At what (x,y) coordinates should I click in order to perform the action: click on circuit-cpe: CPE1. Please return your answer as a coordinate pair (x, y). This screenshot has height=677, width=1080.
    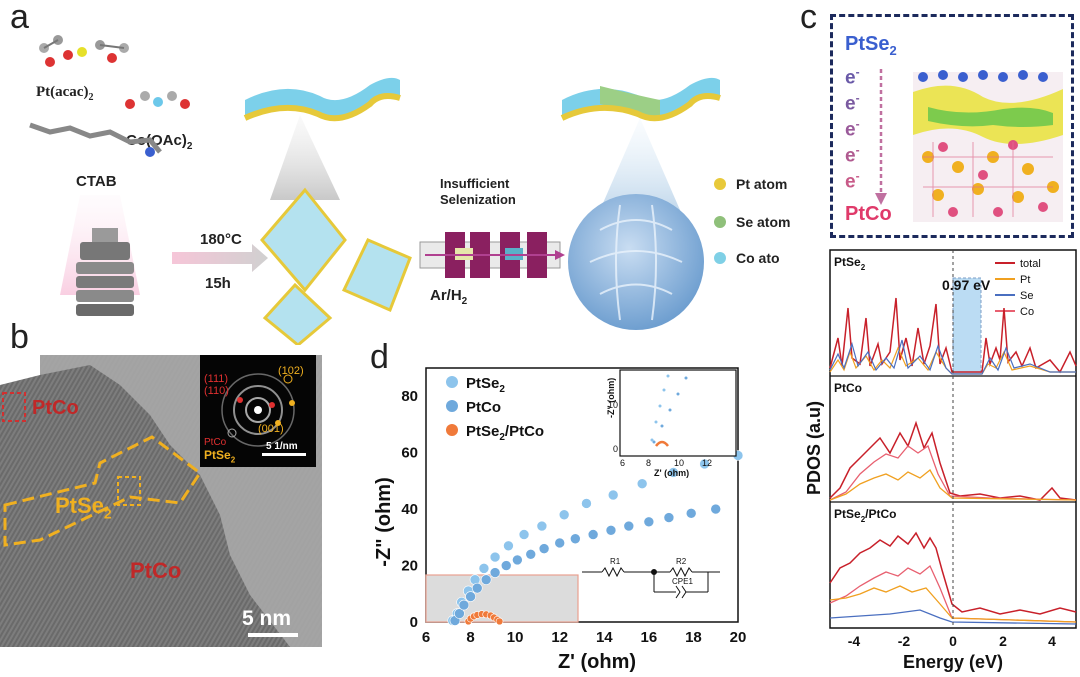
    Looking at the image, I should click on (682, 581).